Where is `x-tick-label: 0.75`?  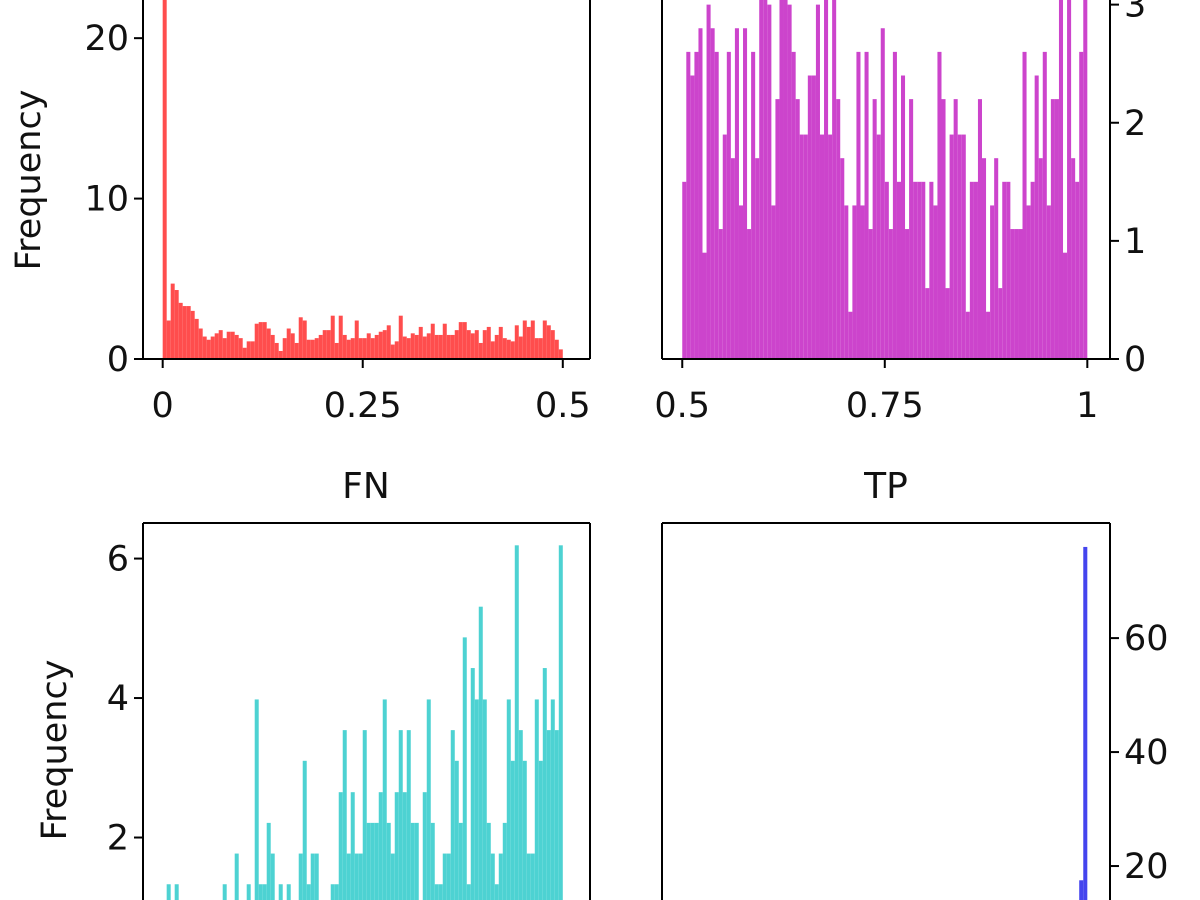
x-tick-label: 0.75 is located at coordinates (885, 406).